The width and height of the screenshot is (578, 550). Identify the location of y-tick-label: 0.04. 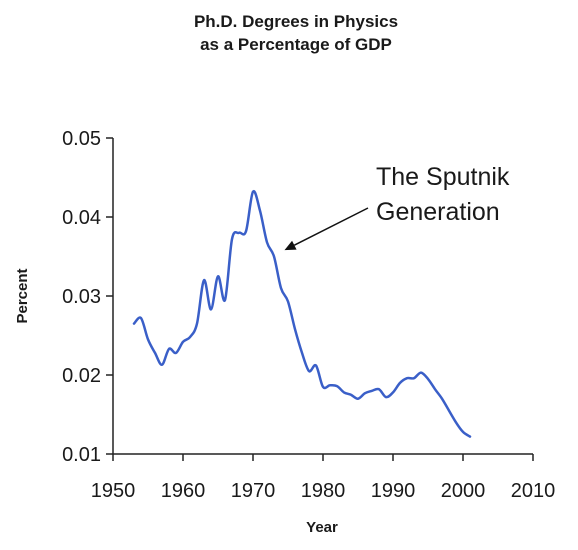
(81, 218).